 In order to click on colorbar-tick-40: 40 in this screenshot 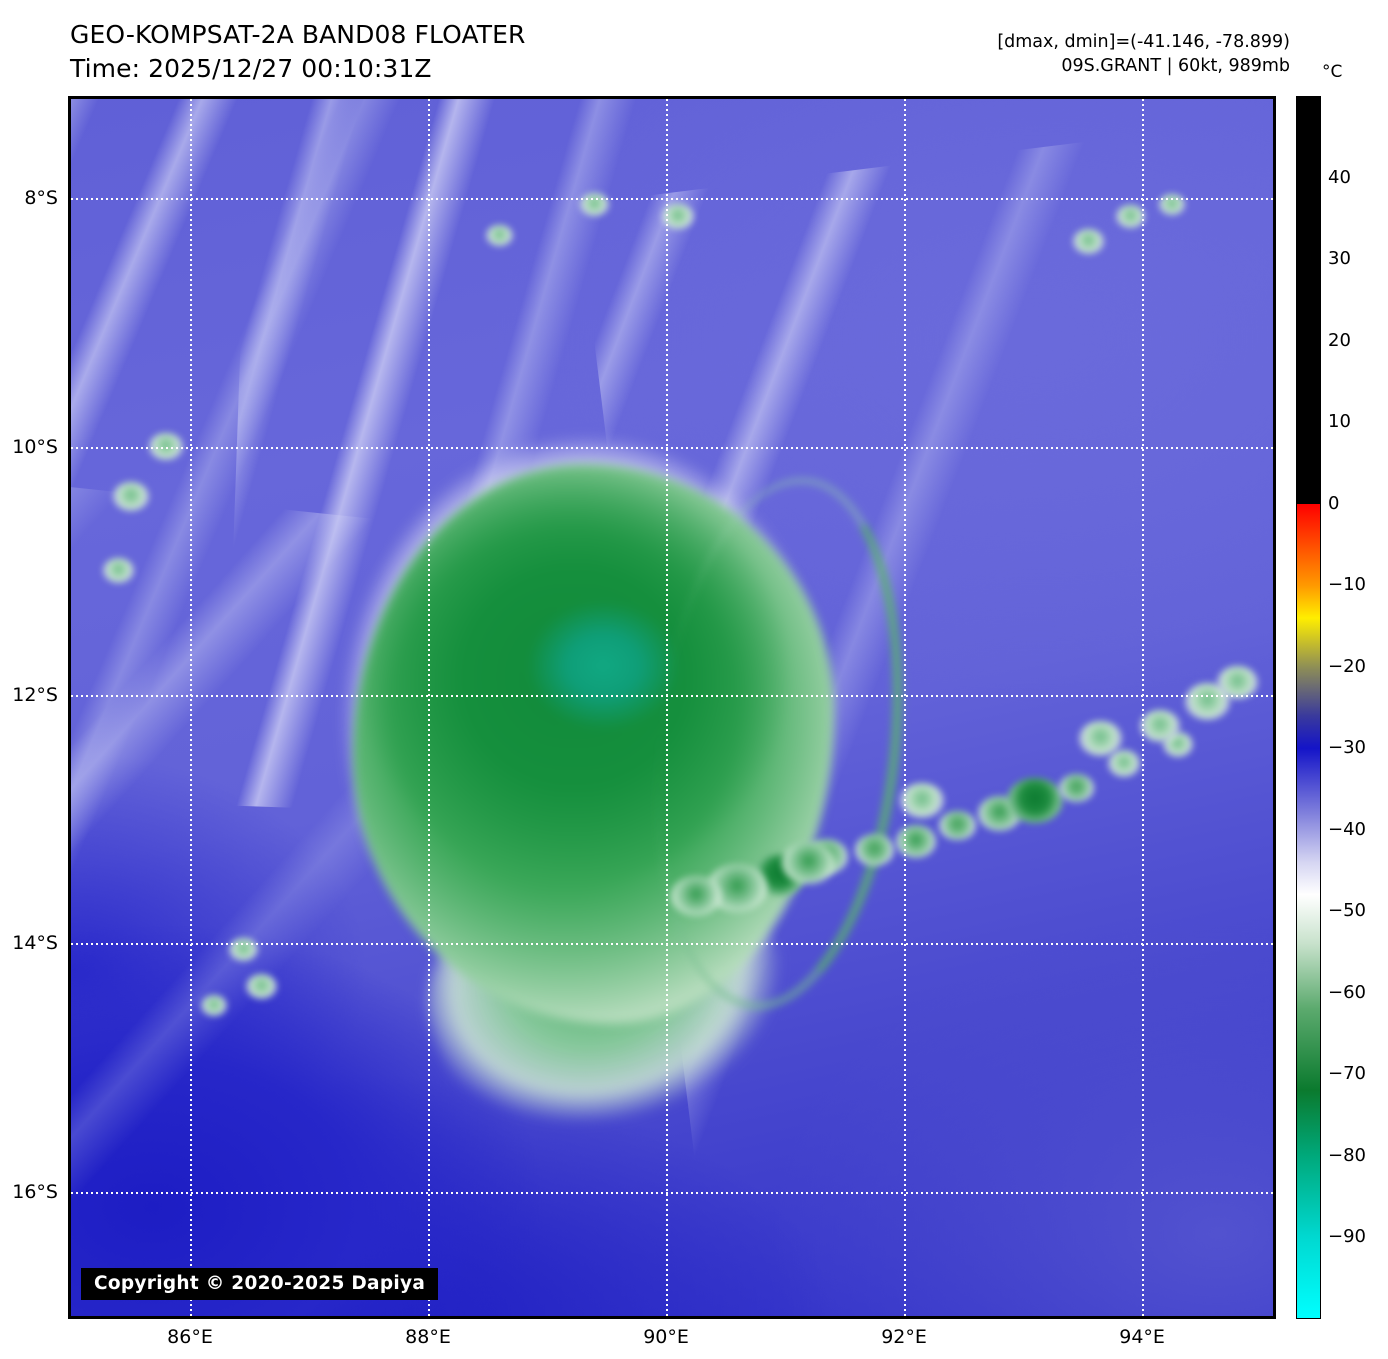, I will do `click(1339, 177)`.